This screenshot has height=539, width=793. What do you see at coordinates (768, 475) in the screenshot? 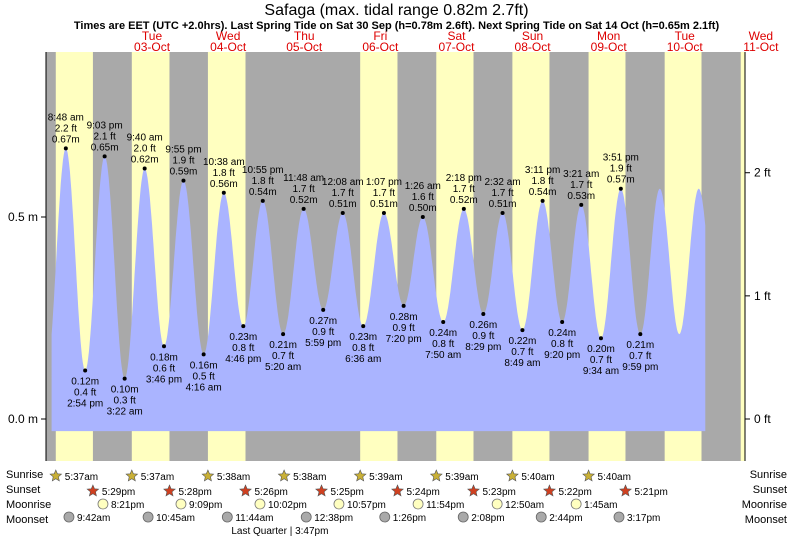
I see `row-label-sunrise-right: Sunrise` at bounding box center [768, 475].